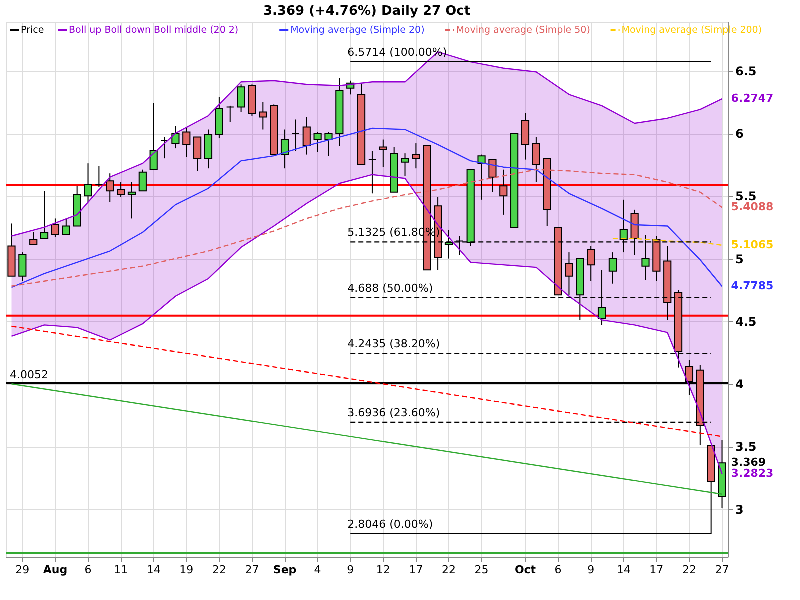  I want to click on ref-line-label: 4.0052, so click(29, 375).